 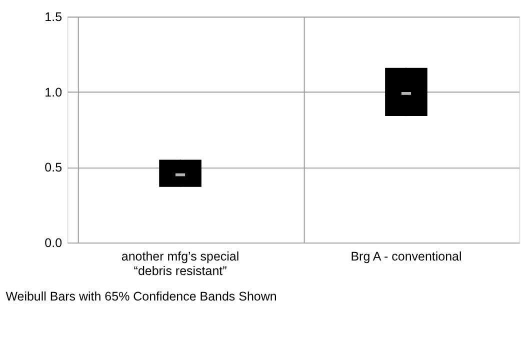 I want to click on y-tick-label: 1.5, so click(x=53, y=17).